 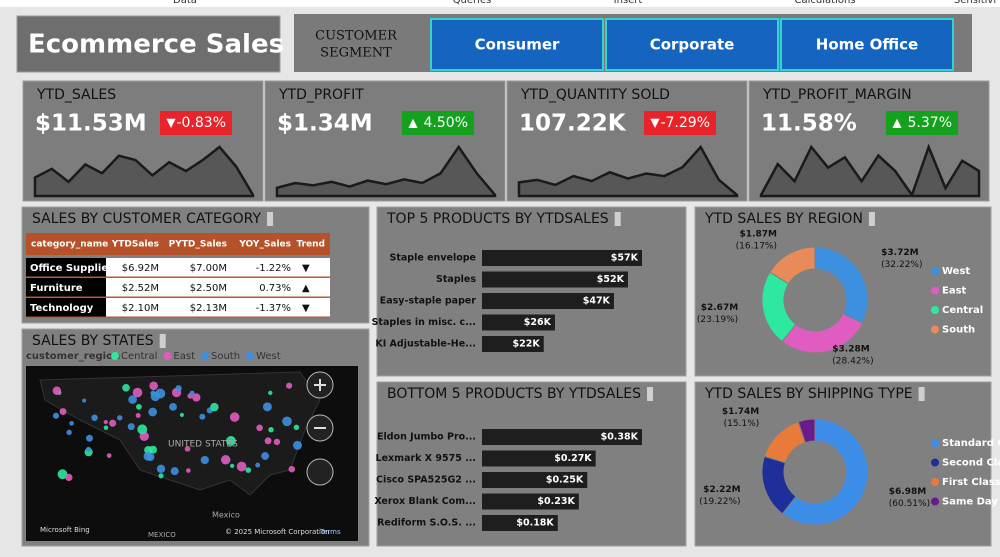 I want to click on table-cell: $7.00M, so click(x=208, y=268).